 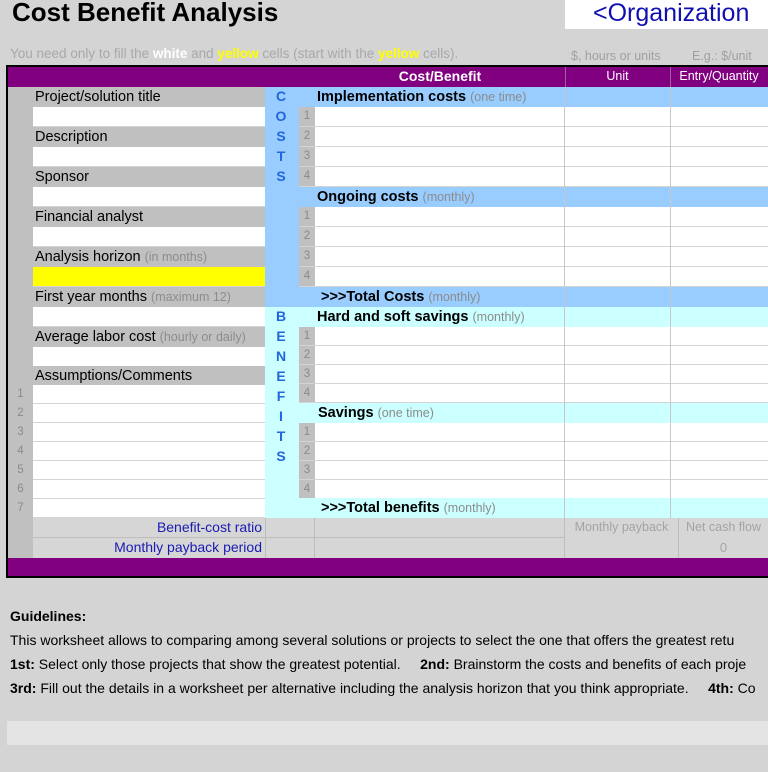 I want to click on unit-hint: $, hours or units, so click(x=616, y=56).